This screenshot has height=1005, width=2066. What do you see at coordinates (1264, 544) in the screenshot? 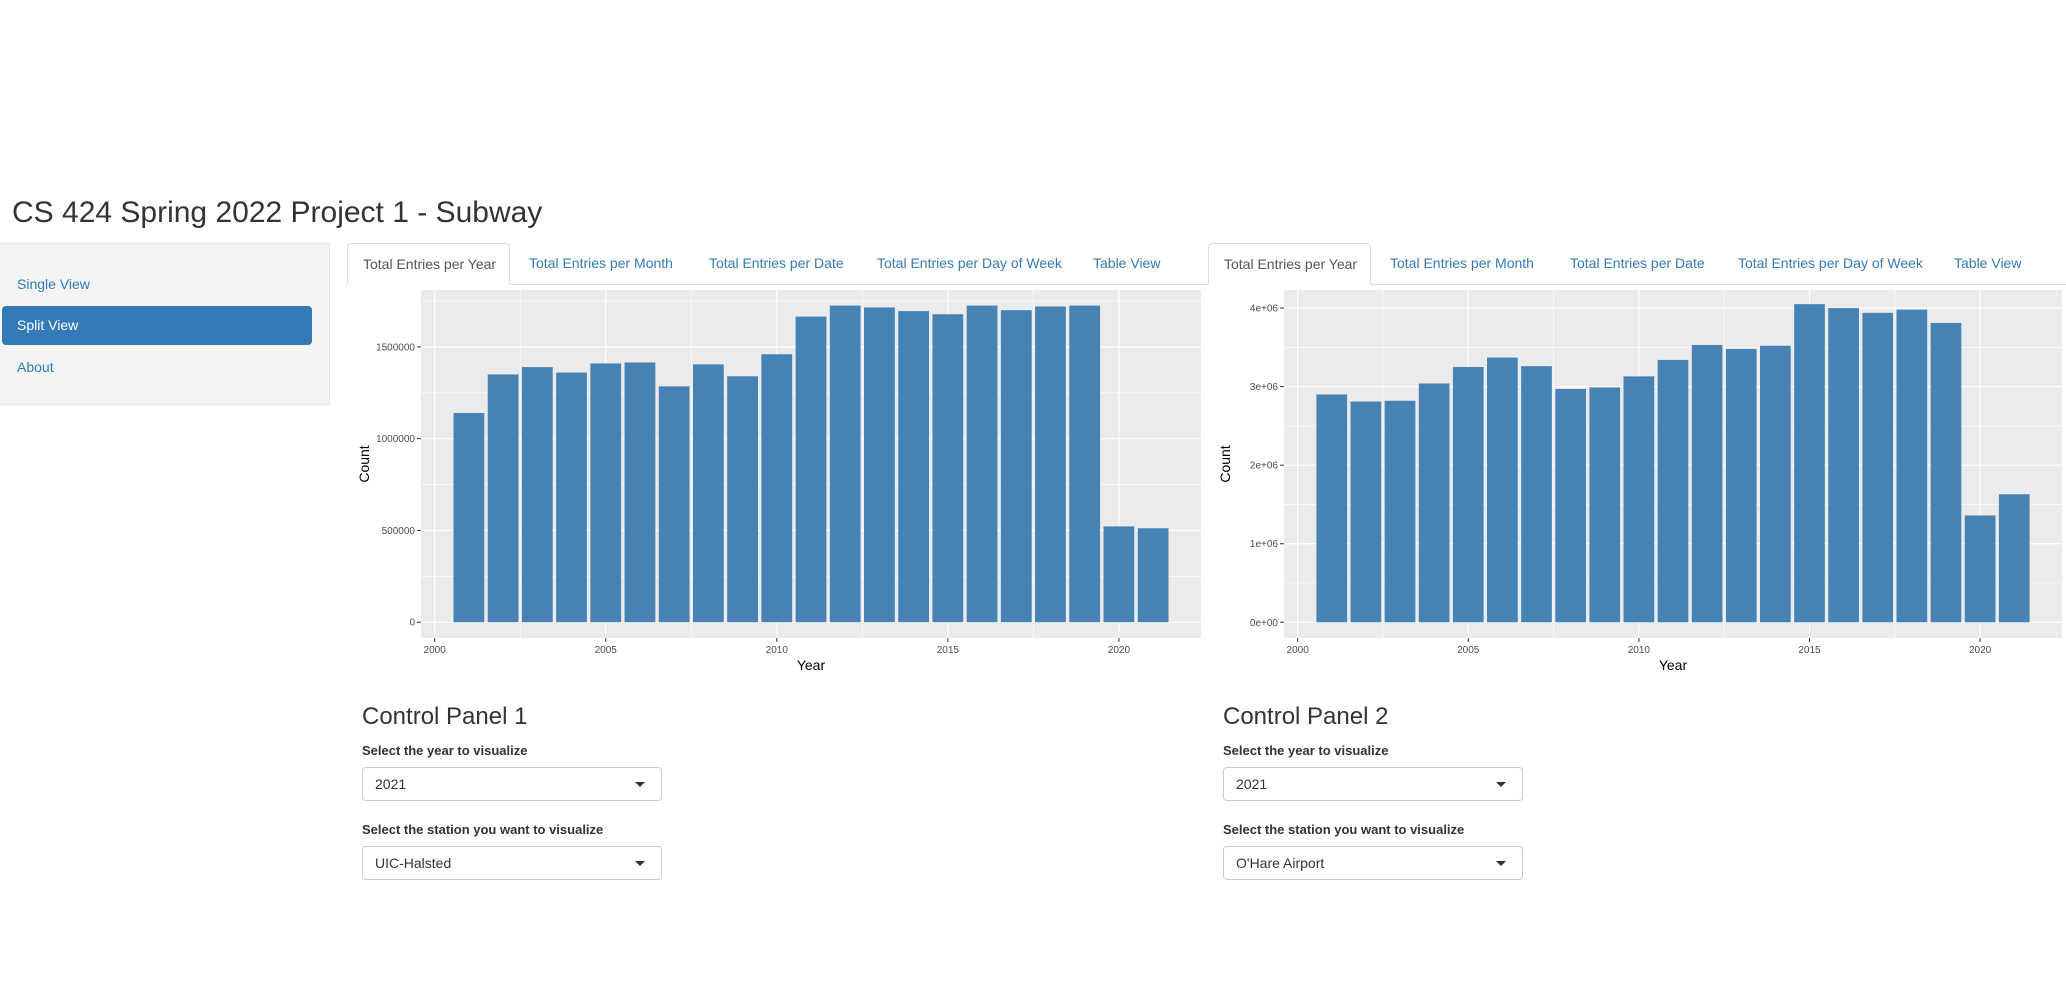
I see `y-tick-label: 1e+06` at bounding box center [1264, 544].